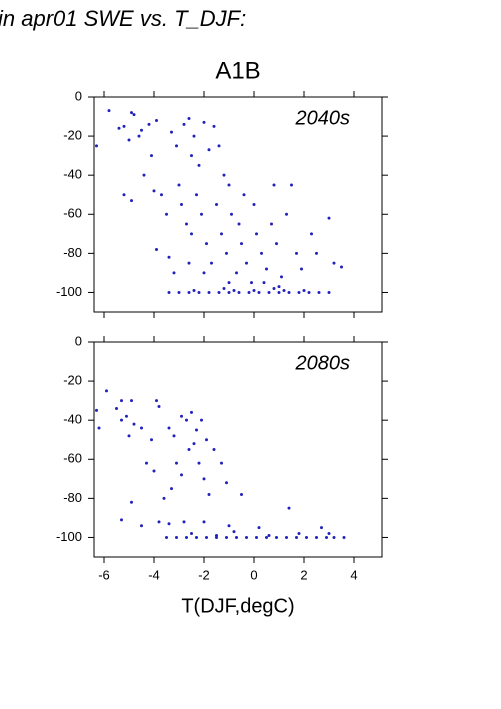 Image resolution: width=501 pixels, height=709 pixels. What do you see at coordinates (123, 18) in the screenshot?
I see `page-title: in apr01 SWE vs. T_DJF:` at bounding box center [123, 18].